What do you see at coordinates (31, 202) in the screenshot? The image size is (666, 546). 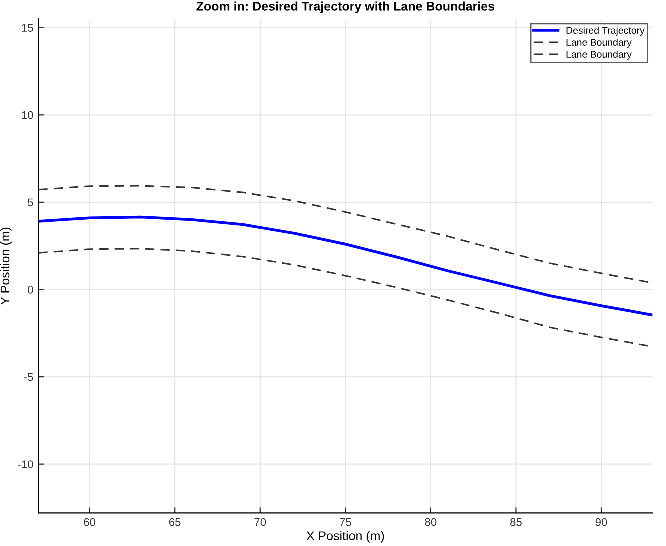 I see `y-tick-label: 5` at bounding box center [31, 202].